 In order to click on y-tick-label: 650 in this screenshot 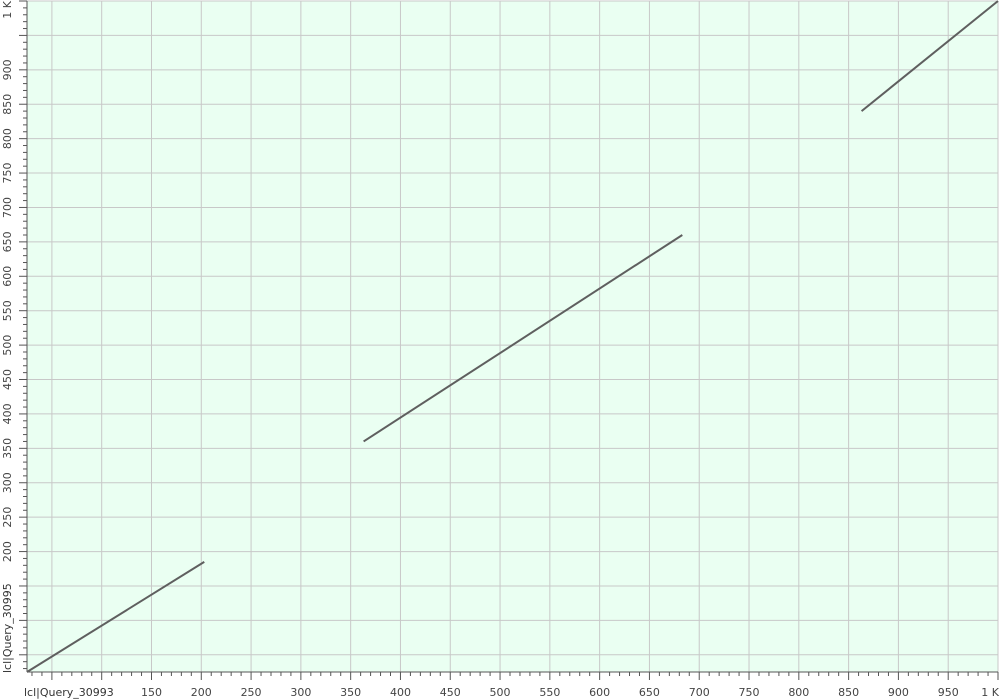, I will do `click(7, 241)`.